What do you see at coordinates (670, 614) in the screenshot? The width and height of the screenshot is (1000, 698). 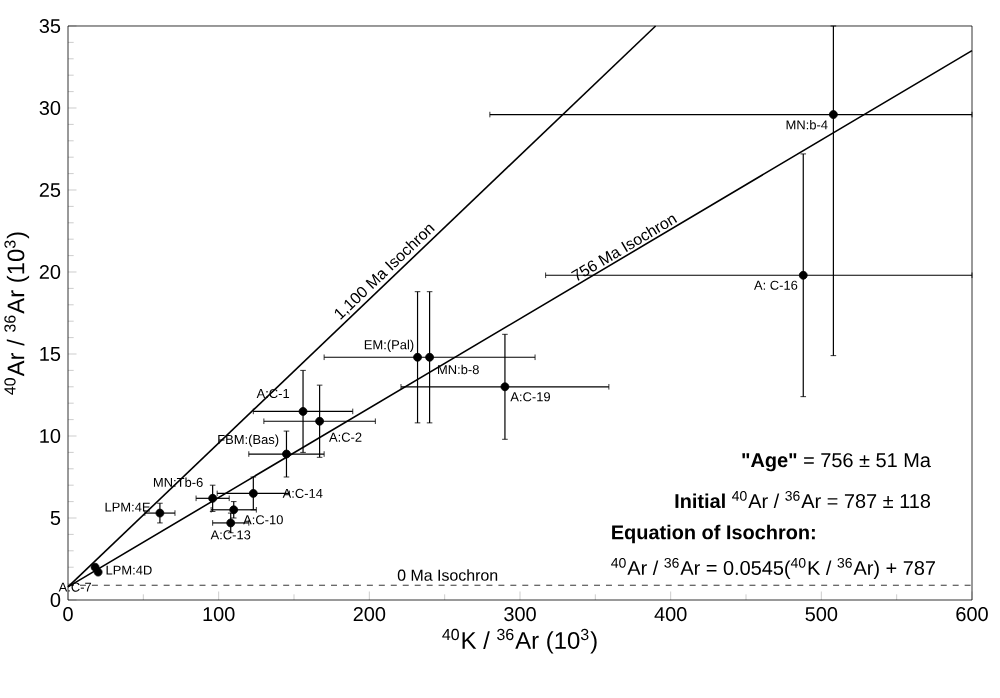 I see `x-tick-label: 400` at bounding box center [670, 614].